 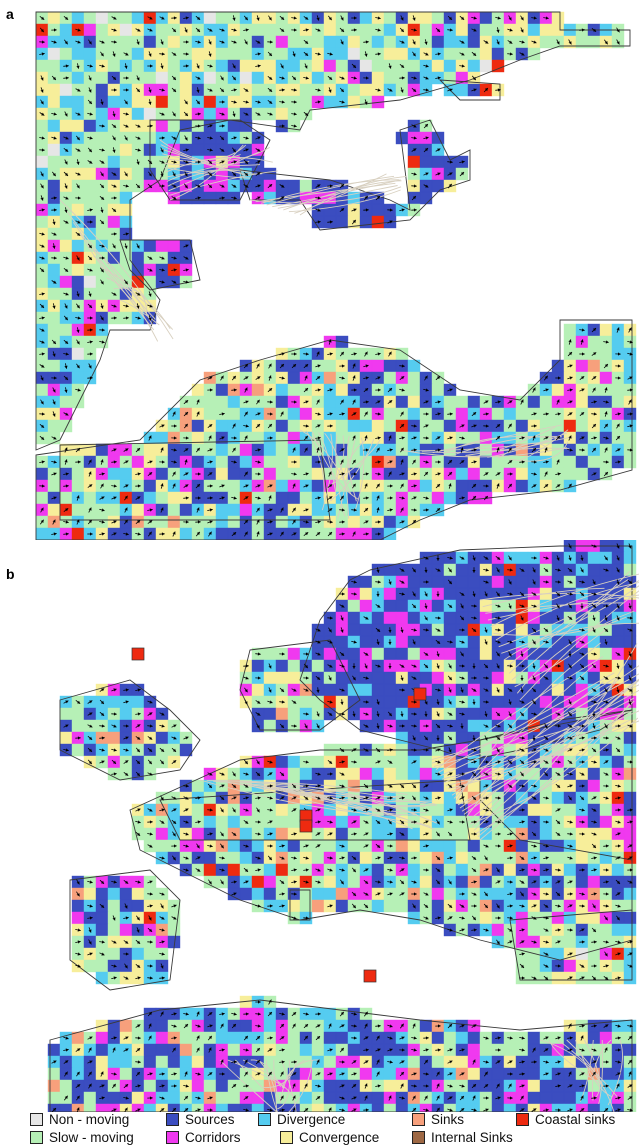 What do you see at coordinates (162, 102) in the screenshot?
I see `grid-cell-coastal-sinks` at bounding box center [162, 102].